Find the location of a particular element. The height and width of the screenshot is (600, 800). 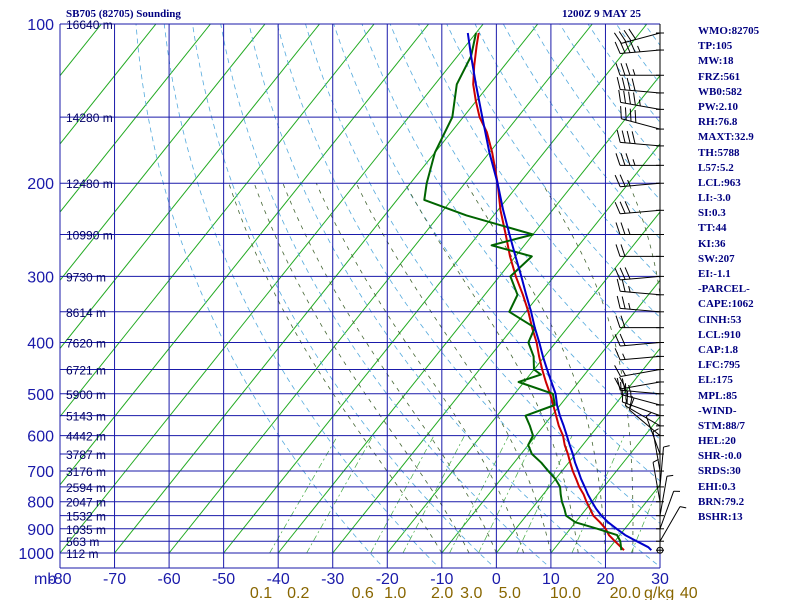

height-label: 2594 m is located at coordinates (86, 488).